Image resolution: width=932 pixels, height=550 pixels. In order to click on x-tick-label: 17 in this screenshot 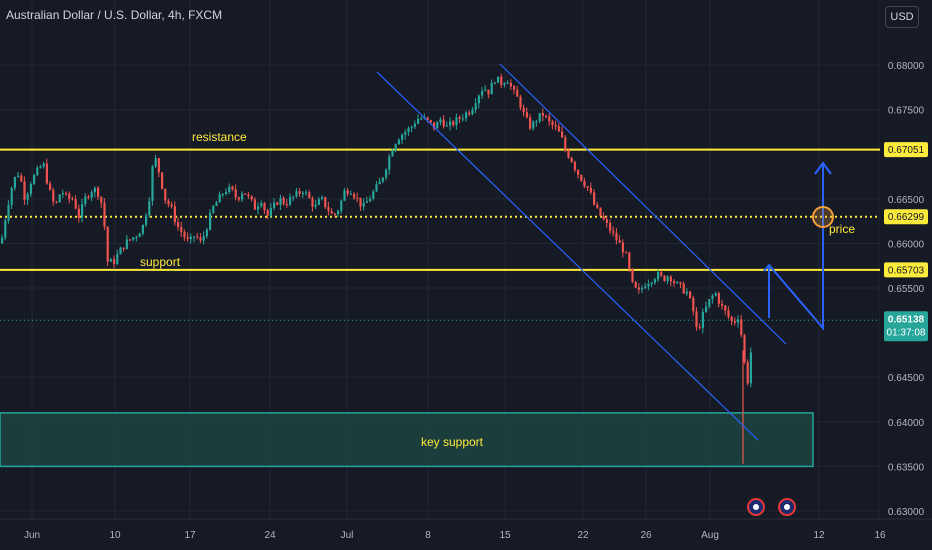, I will do `click(190, 535)`.